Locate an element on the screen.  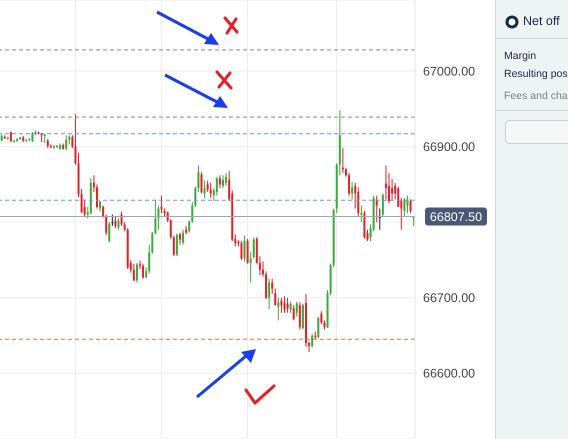
text: Resulting pos is located at coordinates (536, 74).